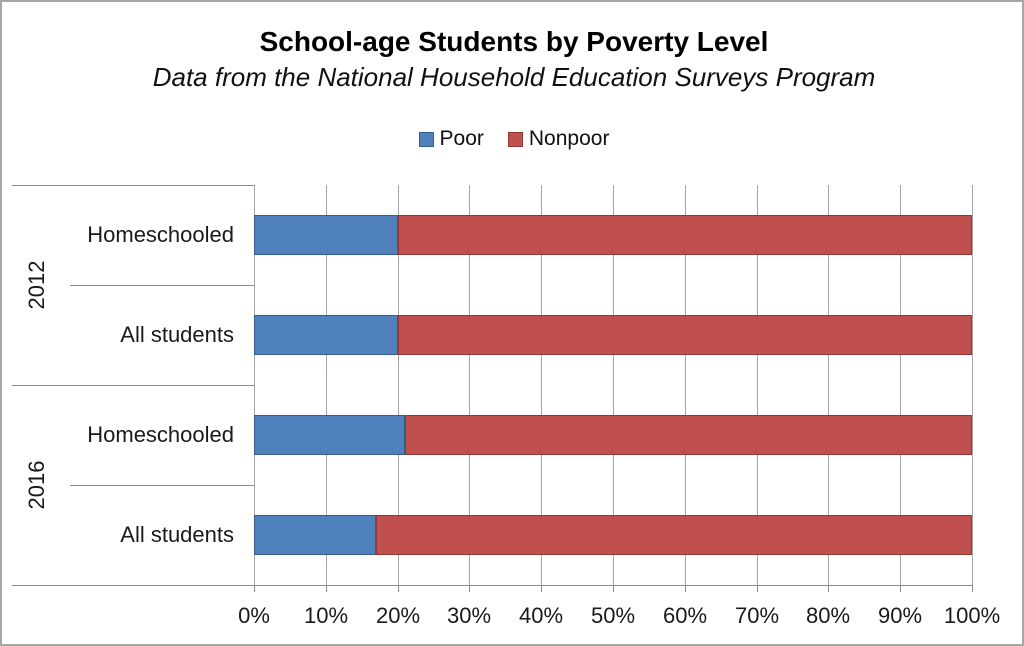 The height and width of the screenshot is (646, 1024). I want to click on x-axis-tick-80%, so click(828, 588).